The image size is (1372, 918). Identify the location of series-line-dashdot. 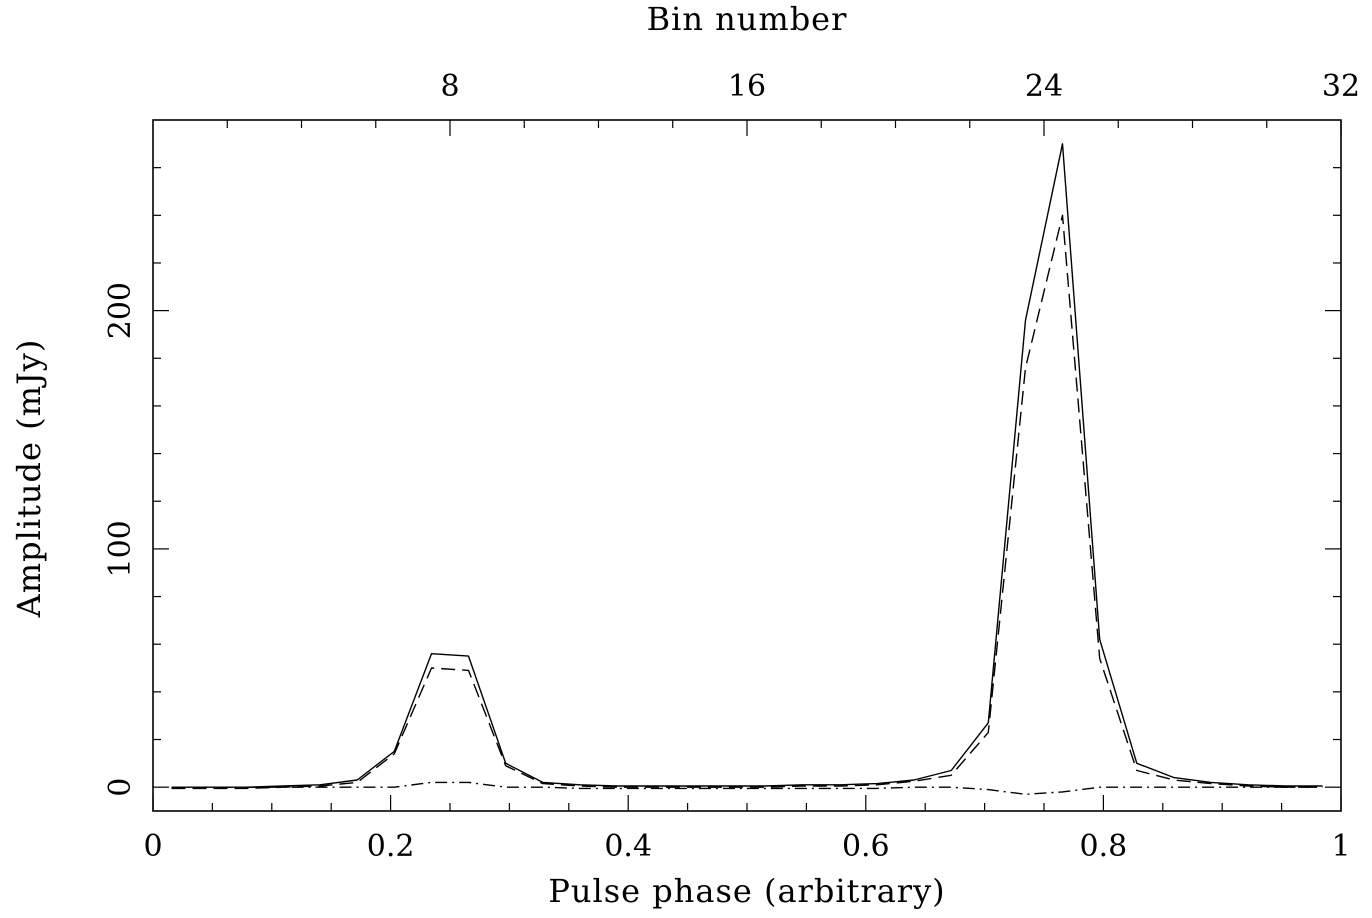
(747, 788).